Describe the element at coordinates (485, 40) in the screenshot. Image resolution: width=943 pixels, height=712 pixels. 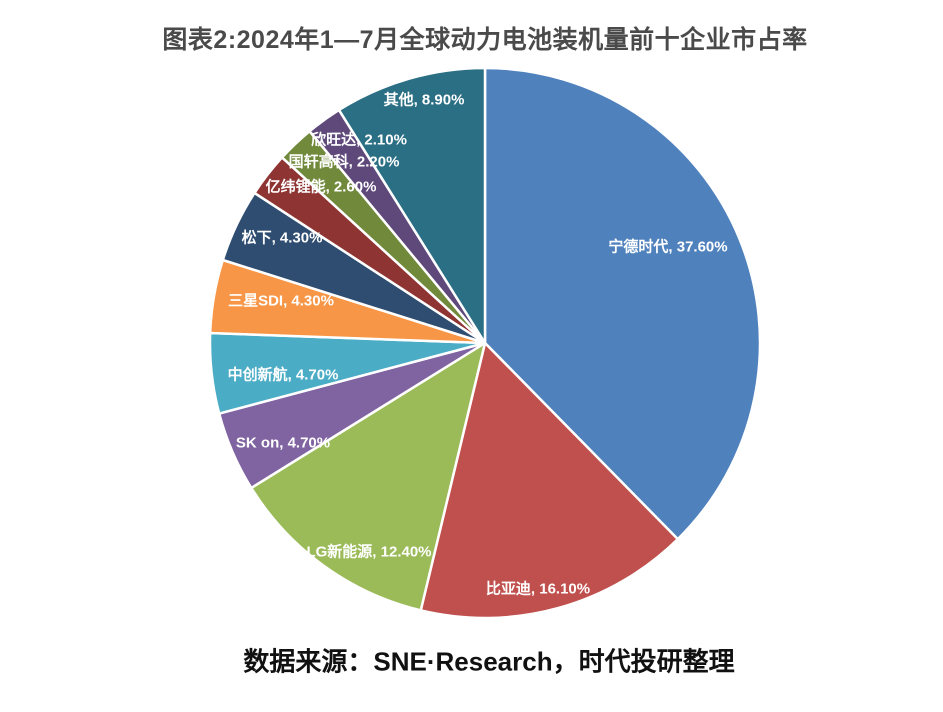
I see `chart-title: 图表2:2024年1—7月全球动力电池装机量前十企业市占率` at that location.